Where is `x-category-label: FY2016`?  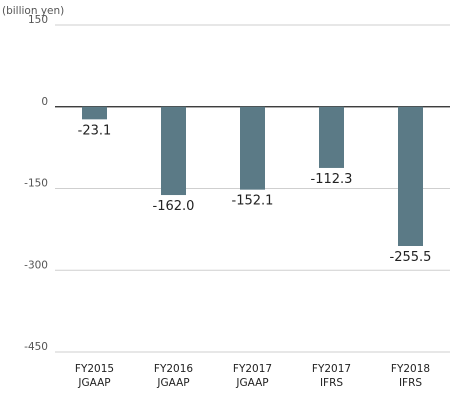 x-category-label: FY2016 is located at coordinates (173, 369).